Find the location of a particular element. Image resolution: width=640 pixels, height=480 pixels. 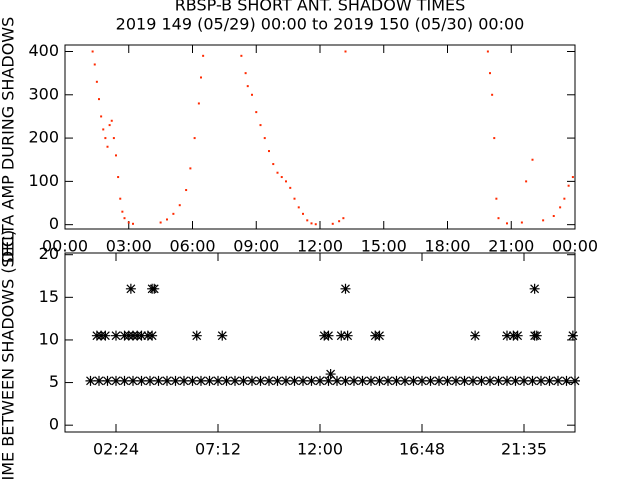

x-tick-label: 00:00 is located at coordinates (575, 246).